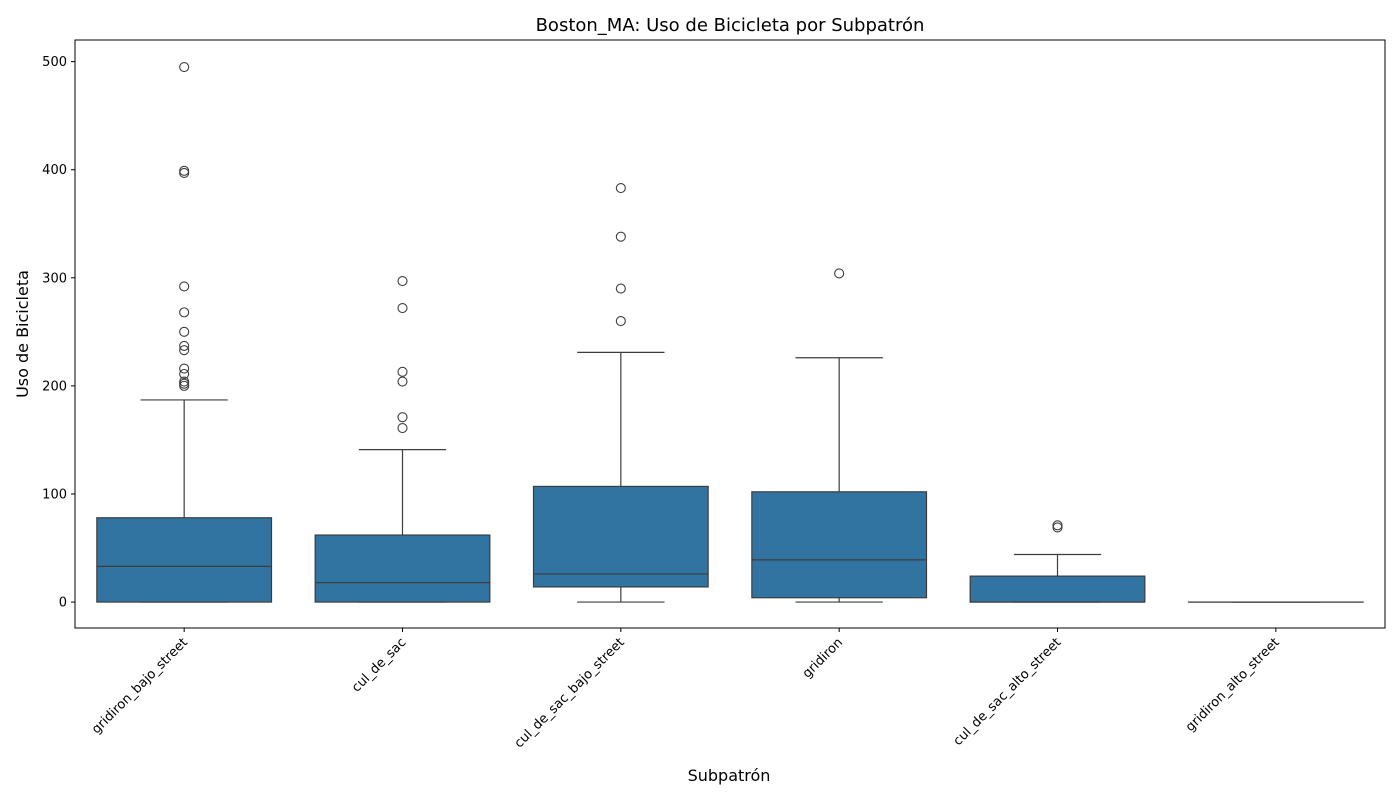 This screenshot has height=800, width=1400. What do you see at coordinates (823, 658) in the screenshot?
I see `x-tick-label: gridiron` at bounding box center [823, 658].